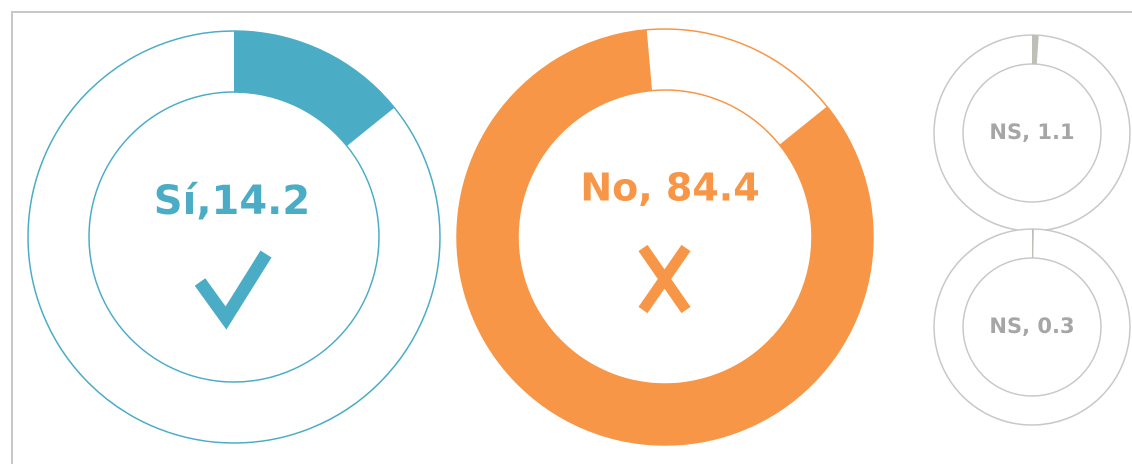 The width and height of the screenshot is (1132, 464). Describe the element at coordinates (233, 290) in the screenshot. I see `check-icon` at that location.